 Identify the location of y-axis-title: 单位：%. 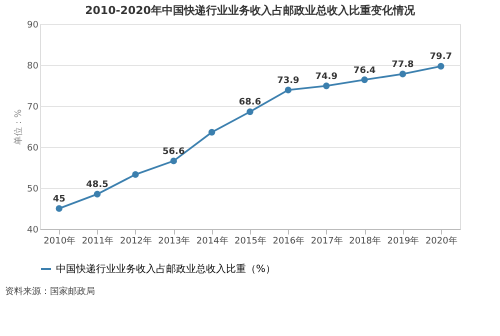
(18, 126).